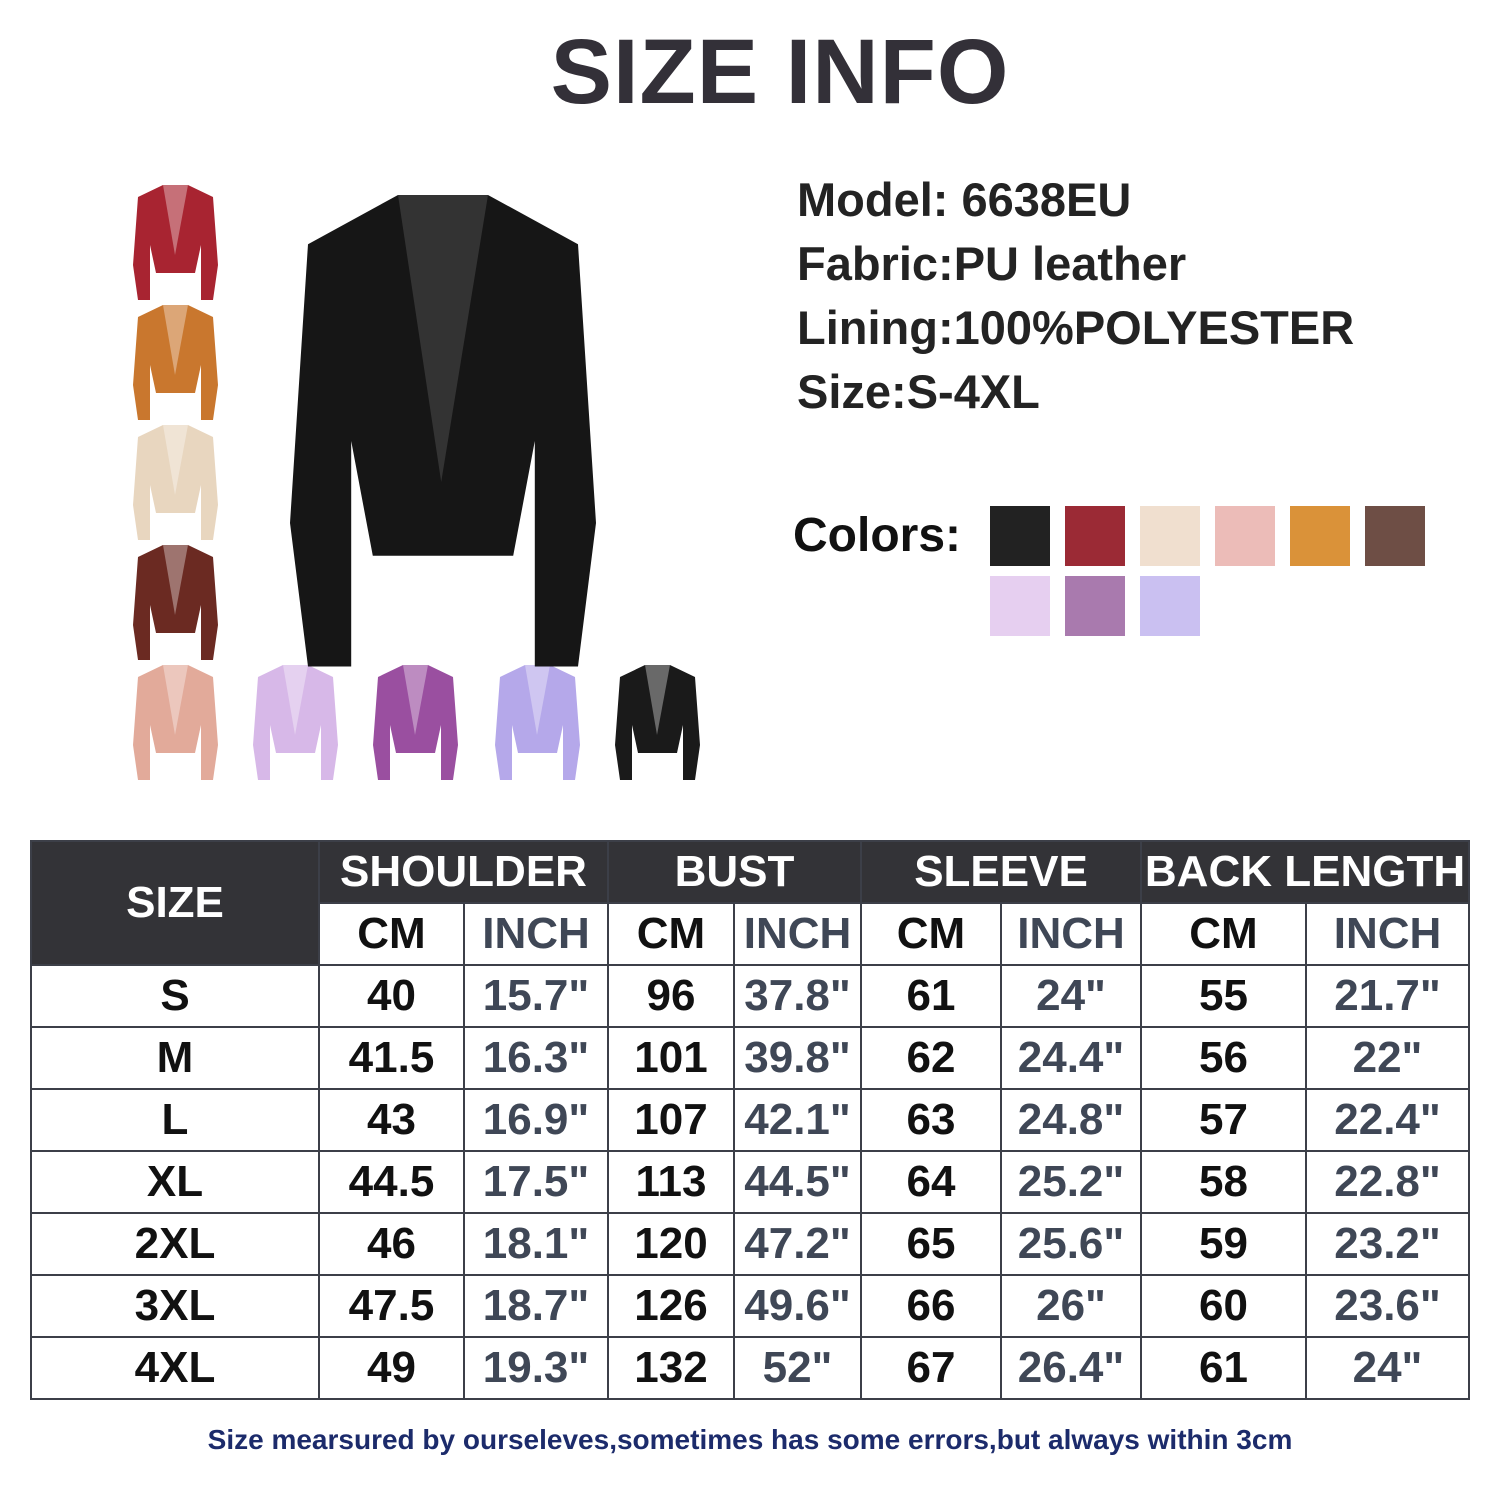 Image resolution: width=1500 pixels, height=1500 pixels. I want to click on size-row: 3XL 47.5 18.7" 126 49.6" 66 26" 60 23.6", so click(750, 1306).